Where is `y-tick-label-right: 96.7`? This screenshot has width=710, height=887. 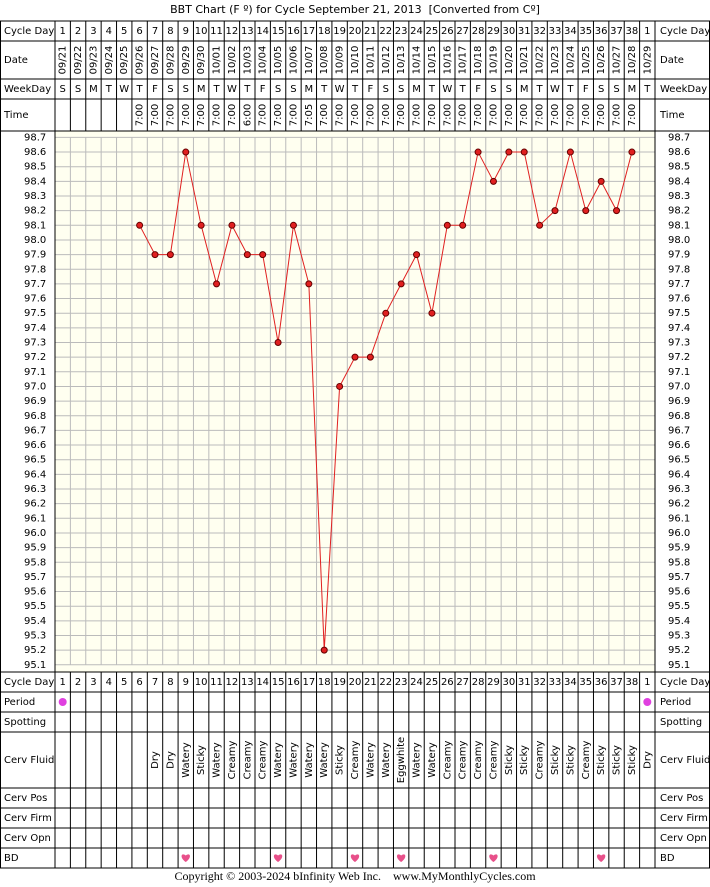 y-tick-label-right: 96.7 is located at coordinates (679, 430).